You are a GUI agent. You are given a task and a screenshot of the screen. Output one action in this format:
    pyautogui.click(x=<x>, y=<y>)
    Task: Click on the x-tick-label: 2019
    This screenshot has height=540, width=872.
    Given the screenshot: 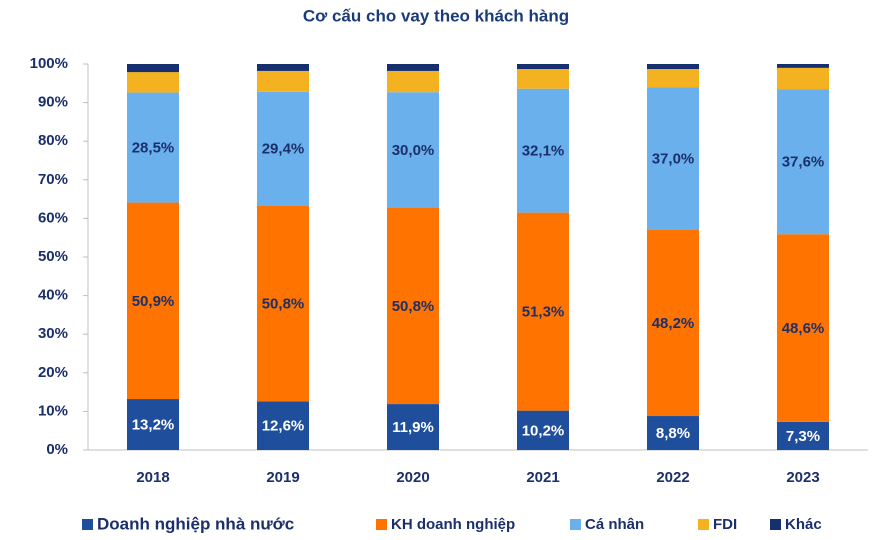 What is the action you would take?
    pyautogui.click(x=282, y=477)
    